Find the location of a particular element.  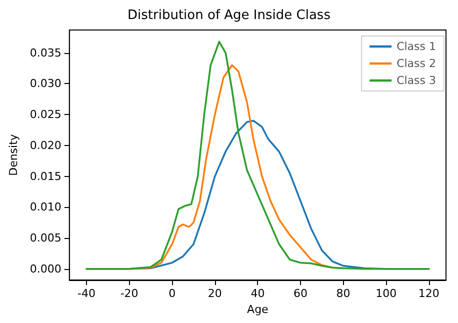

legend-label: Class 3 is located at coordinates (416, 80).